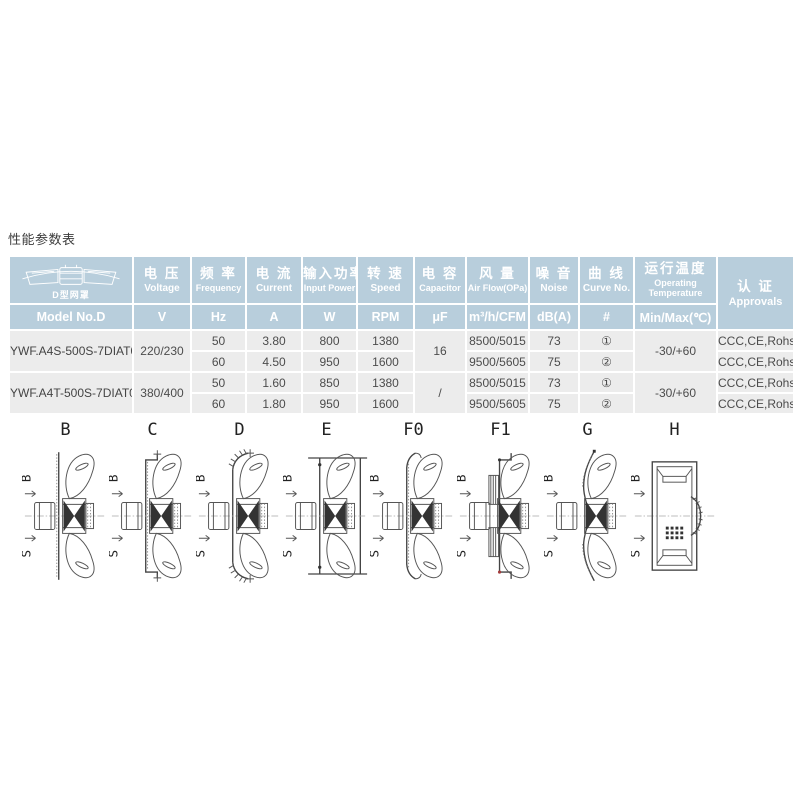  What do you see at coordinates (440, 317) in the screenshot?
I see `unit-capacitor: μF` at bounding box center [440, 317].